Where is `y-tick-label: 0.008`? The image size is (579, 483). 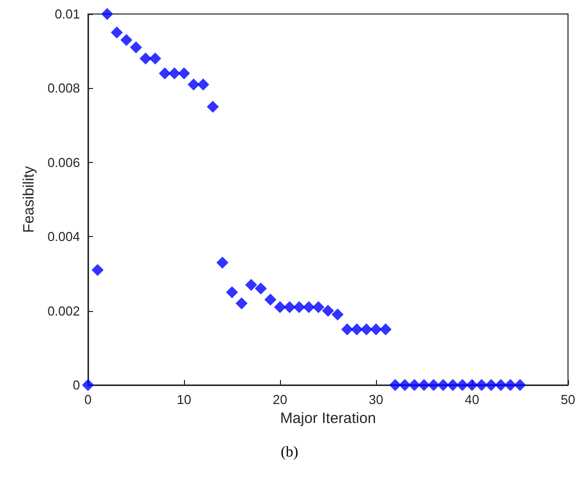 y-tick-label: 0.008 is located at coordinates (63, 88).